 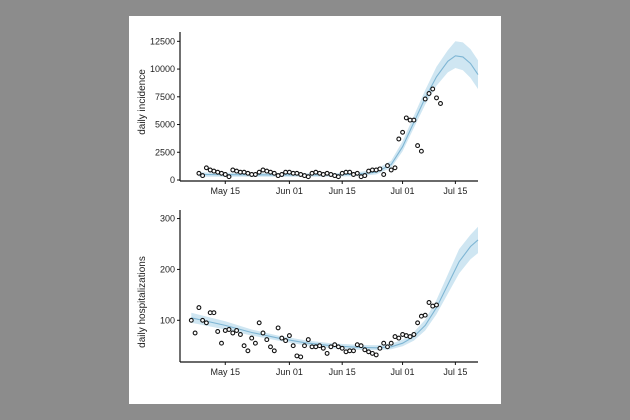 I want to click on incidence-y-axis-title: daily incidence, so click(x=142, y=102).